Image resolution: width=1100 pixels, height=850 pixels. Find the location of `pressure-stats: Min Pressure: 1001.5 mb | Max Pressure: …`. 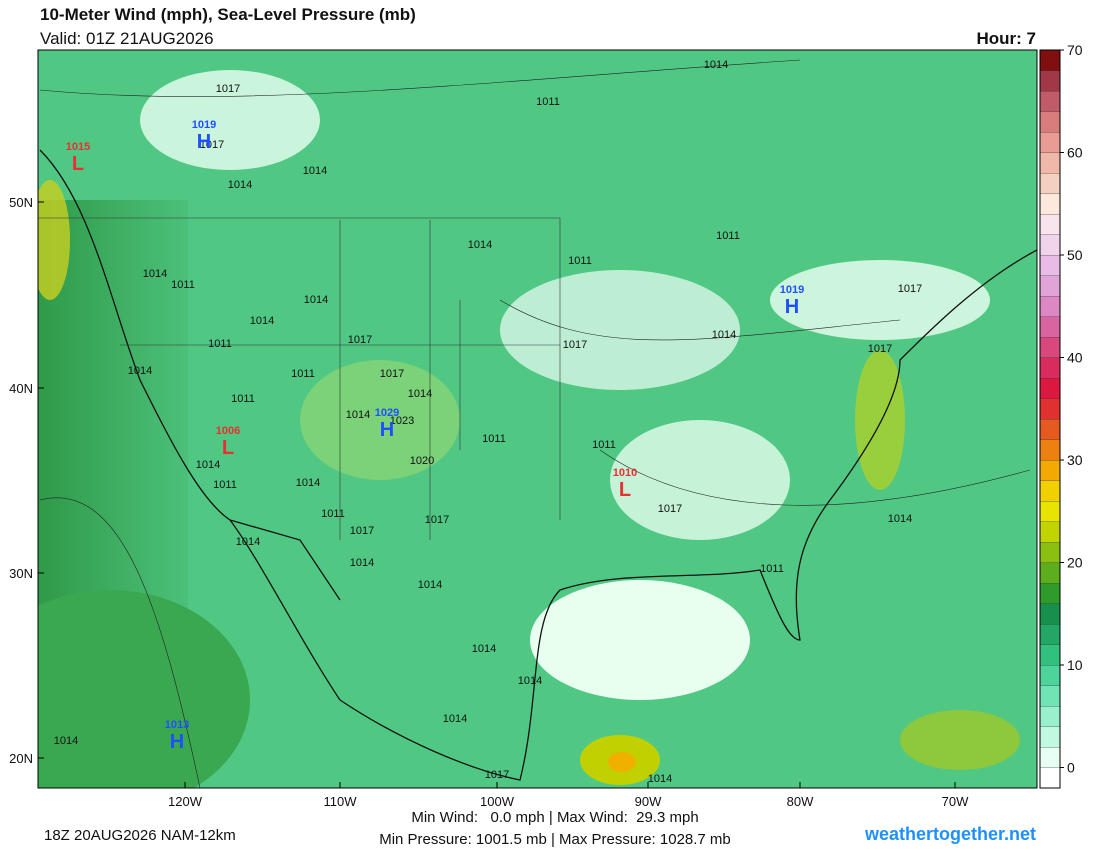

pressure-stats: Min Pressure: 1001.5 mb | Max Pressure: … is located at coordinates (555, 839).